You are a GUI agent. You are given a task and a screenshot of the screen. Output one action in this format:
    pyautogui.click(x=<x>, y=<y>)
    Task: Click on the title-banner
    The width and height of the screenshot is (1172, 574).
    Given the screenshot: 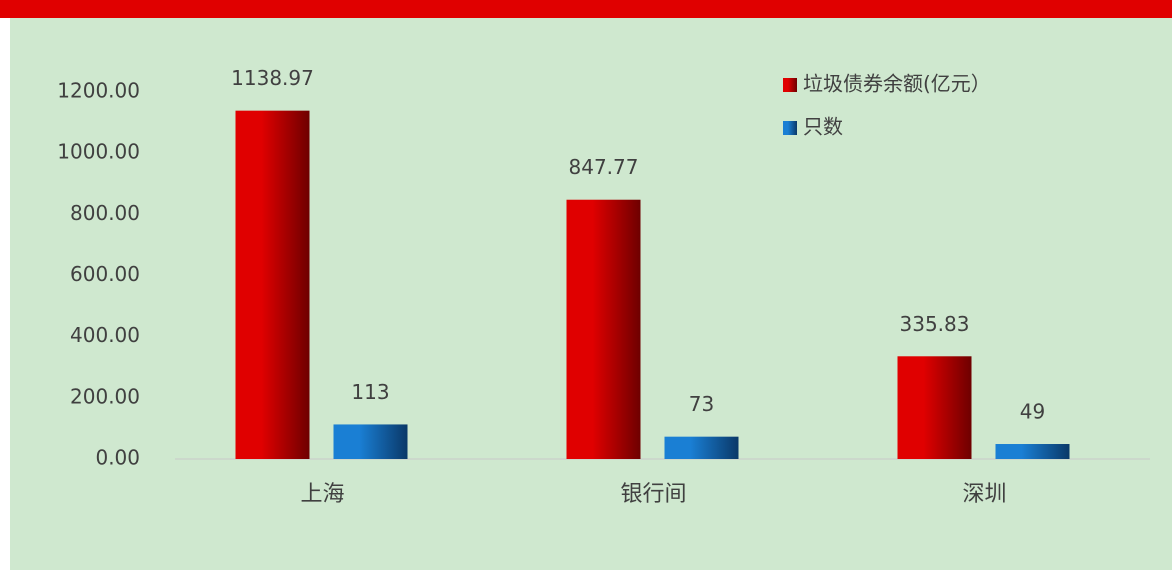 What is the action you would take?
    pyautogui.click(x=586, y=9)
    